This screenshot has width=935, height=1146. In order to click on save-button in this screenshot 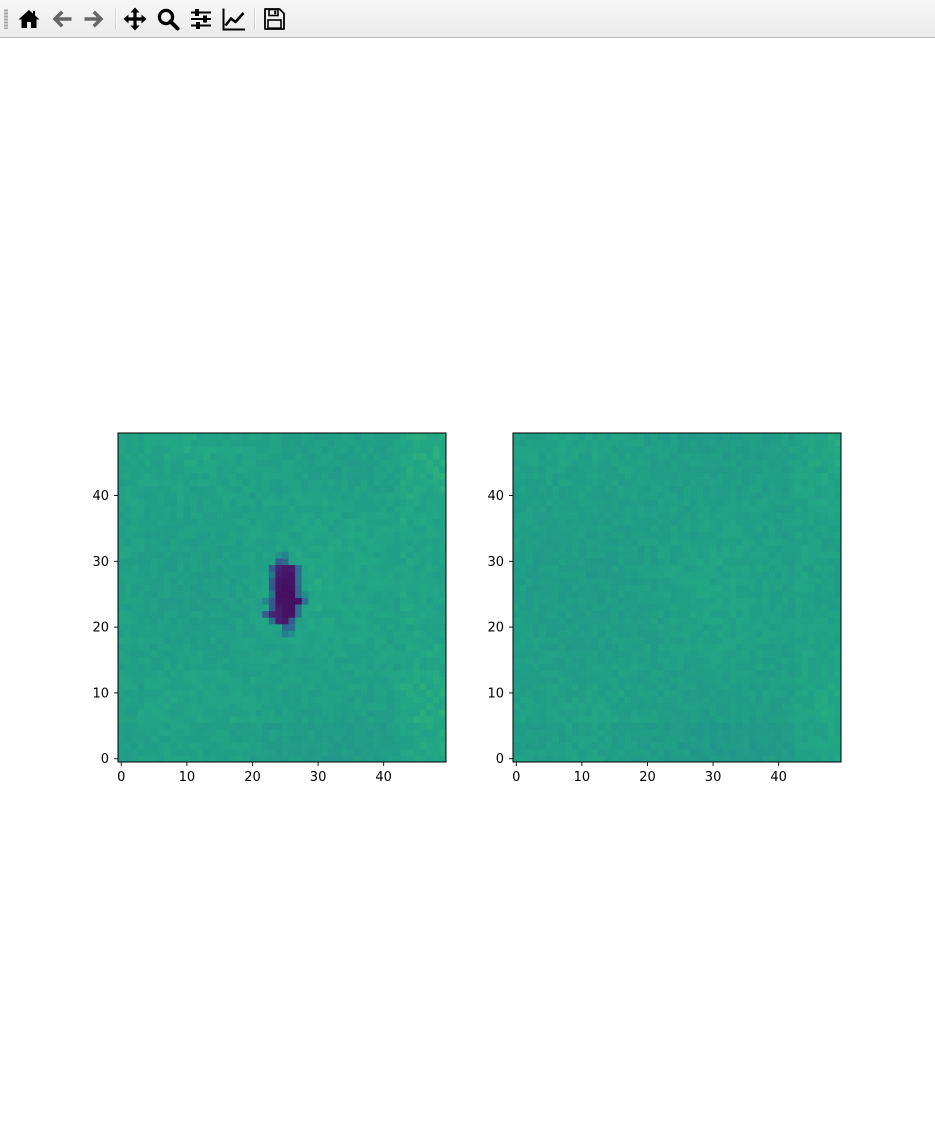, I will do `click(274, 19)`.